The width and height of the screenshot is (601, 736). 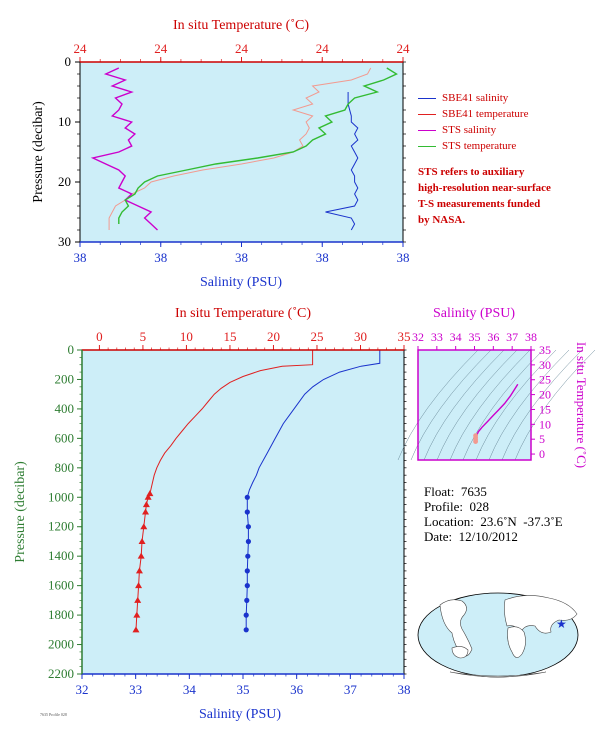 What do you see at coordinates (496, 413) in the screenshot?
I see `ts-series` at bounding box center [496, 413].